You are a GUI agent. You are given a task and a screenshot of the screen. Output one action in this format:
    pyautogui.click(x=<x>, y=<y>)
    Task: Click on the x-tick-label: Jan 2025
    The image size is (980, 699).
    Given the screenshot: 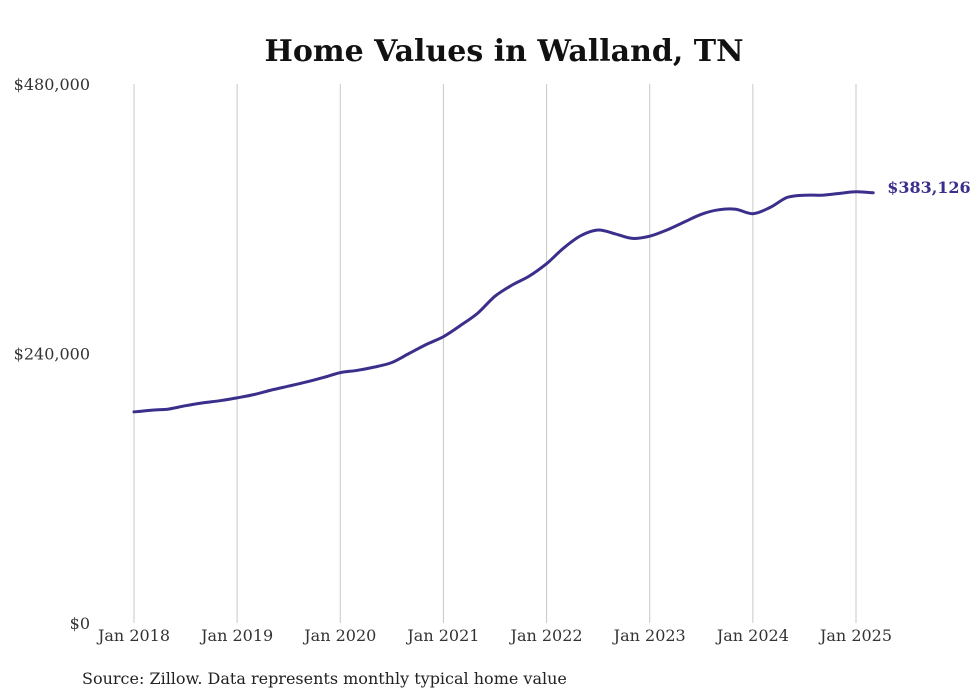 What is the action you would take?
    pyautogui.click(x=855, y=635)
    